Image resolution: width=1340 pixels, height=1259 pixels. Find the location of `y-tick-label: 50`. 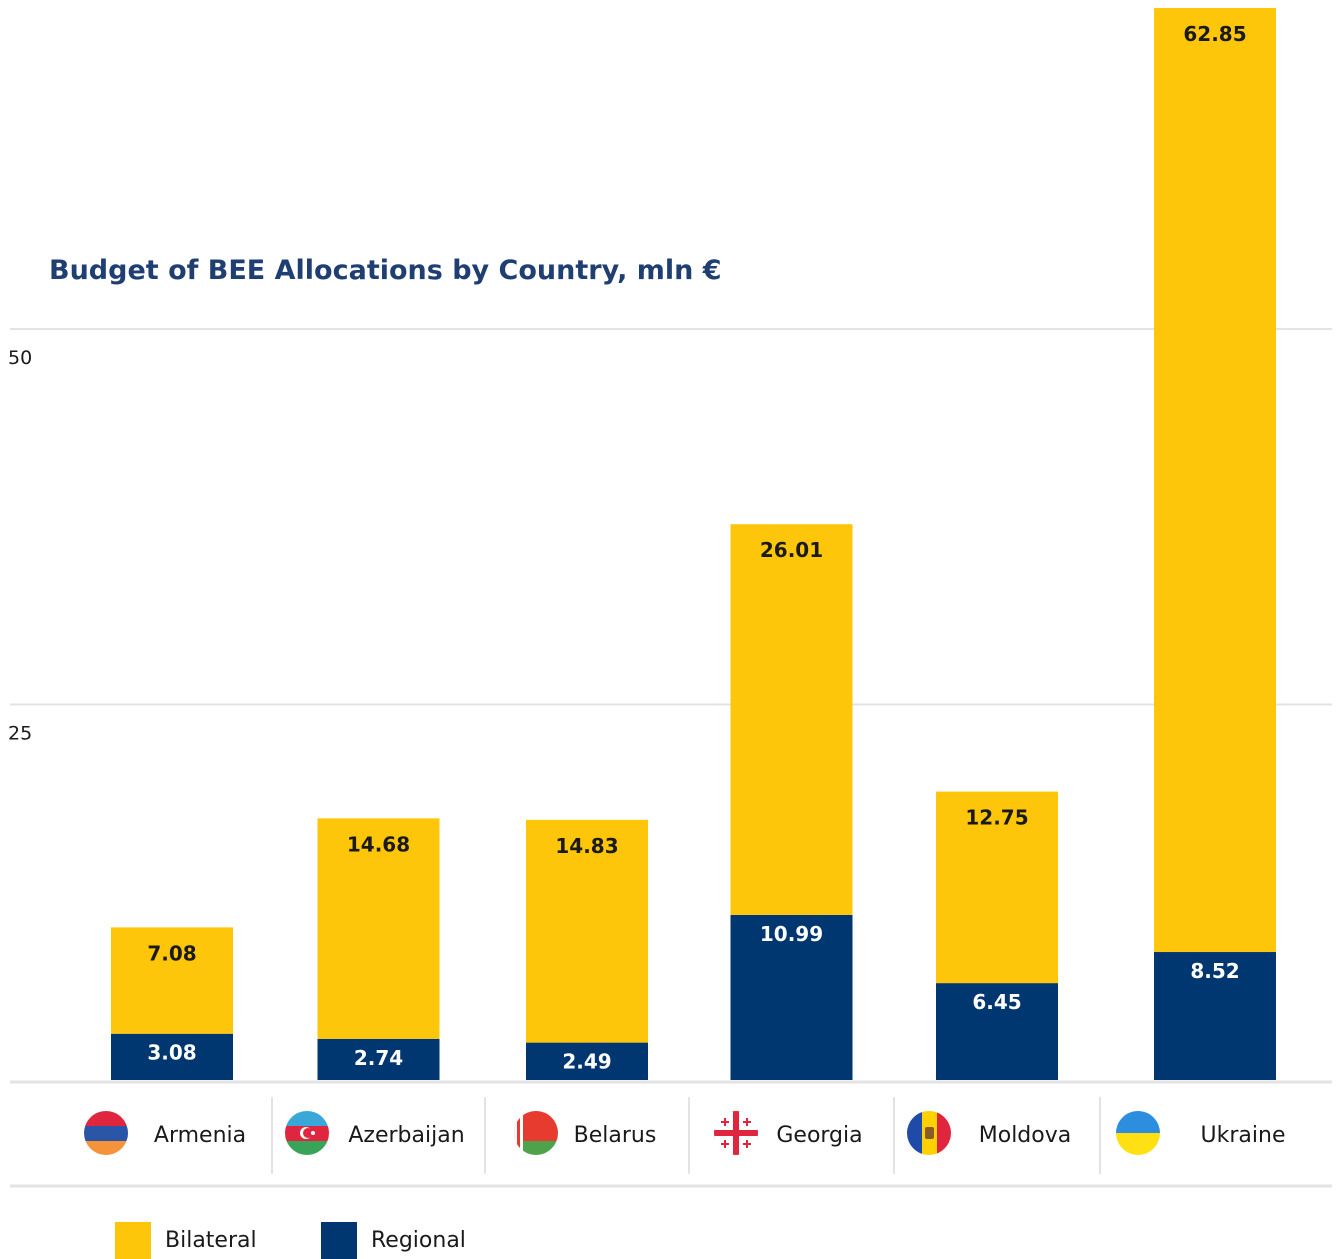

y-tick-label: 50 is located at coordinates (20, 358).